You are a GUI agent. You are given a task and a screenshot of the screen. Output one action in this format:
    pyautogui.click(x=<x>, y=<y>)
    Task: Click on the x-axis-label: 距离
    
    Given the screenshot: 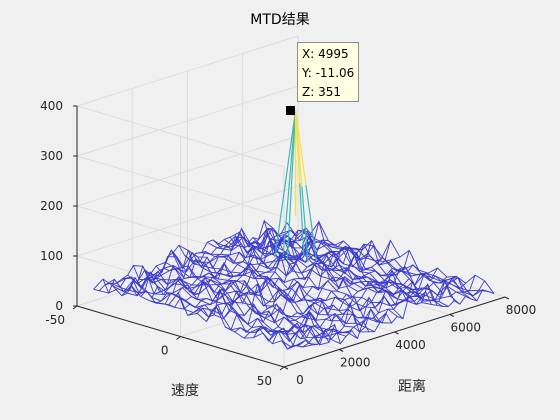 What is the action you would take?
    pyautogui.click(x=412, y=386)
    